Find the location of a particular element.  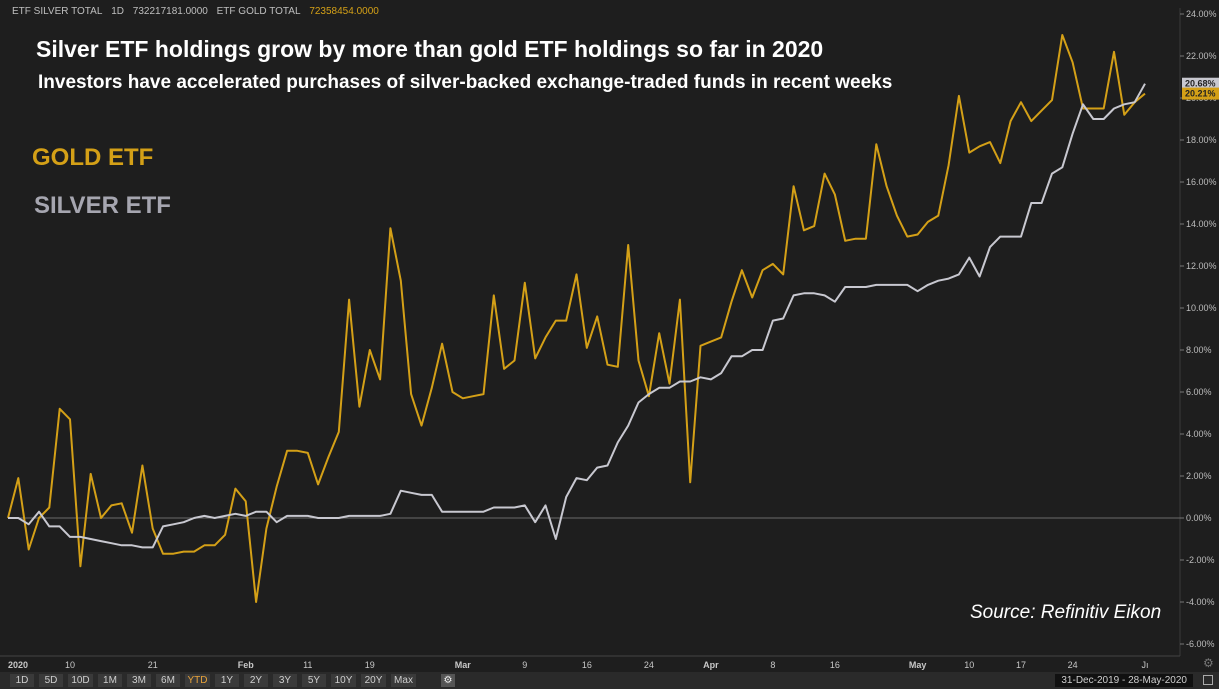

x-tick-label: 9 is located at coordinates (524, 665).